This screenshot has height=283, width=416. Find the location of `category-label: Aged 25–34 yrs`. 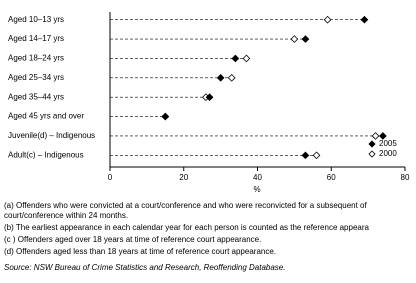

category-label: Aged 25–34 yrs is located at coordinates (36, 77).